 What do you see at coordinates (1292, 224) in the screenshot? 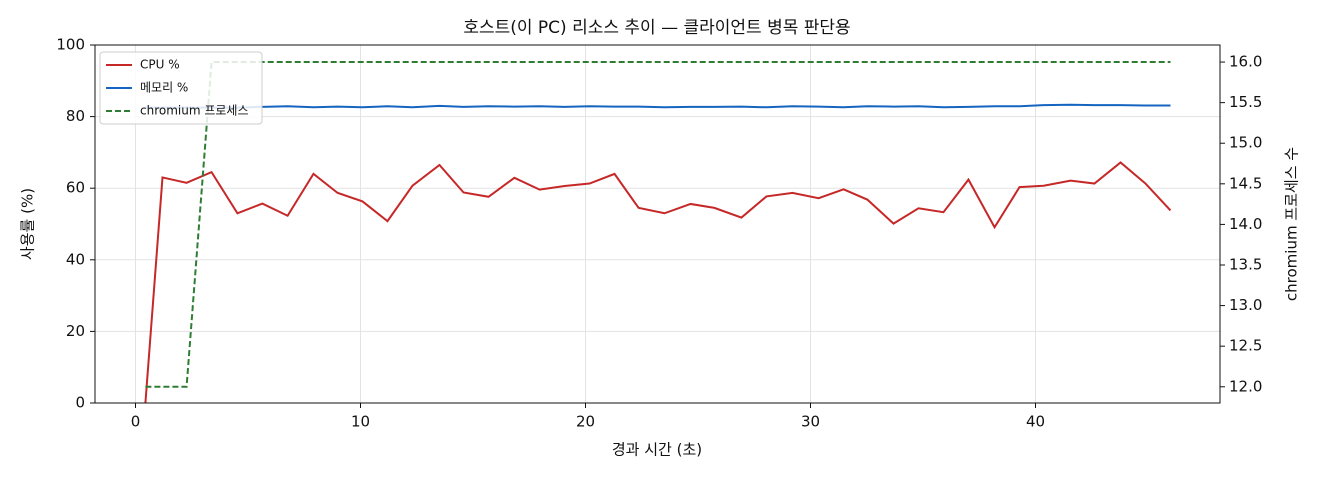
I see `y2-axis-label: chromium 프로세스 수` at bounding box center [1292, 224].